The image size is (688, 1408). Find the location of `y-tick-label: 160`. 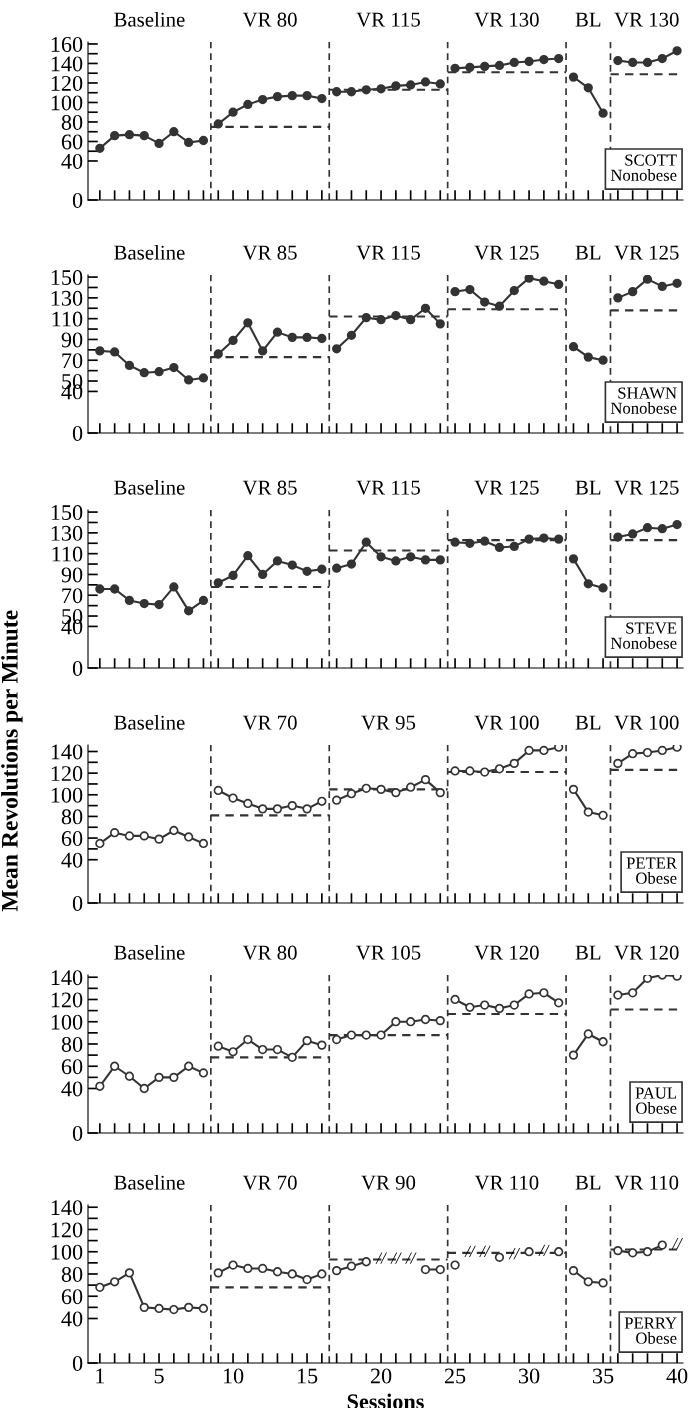

y-tick-label: 160 is located at coordinates (67, 44).